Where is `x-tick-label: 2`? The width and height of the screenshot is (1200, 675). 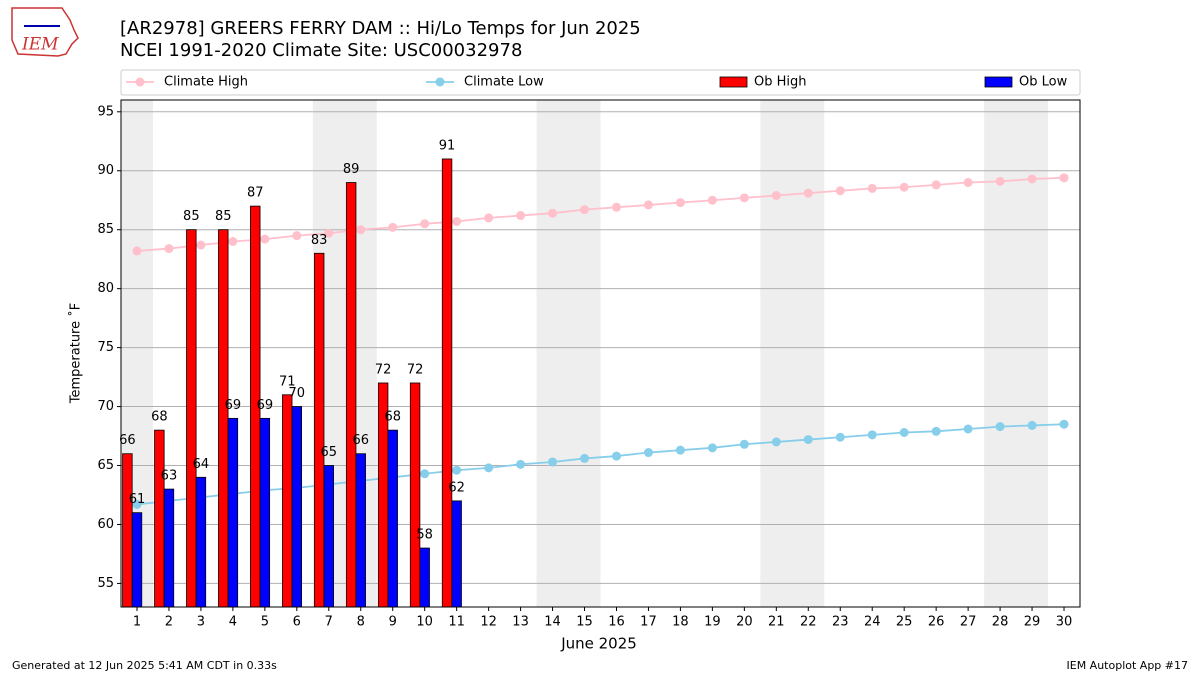 x-tick-label: 2 is located at coordinates (169, 622).